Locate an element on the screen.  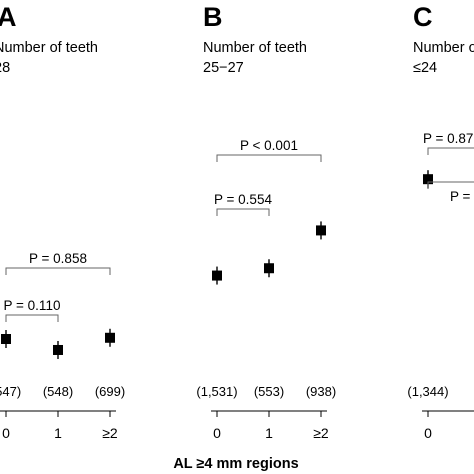
n-label: (1,531) is located at coordinates (216, 391).